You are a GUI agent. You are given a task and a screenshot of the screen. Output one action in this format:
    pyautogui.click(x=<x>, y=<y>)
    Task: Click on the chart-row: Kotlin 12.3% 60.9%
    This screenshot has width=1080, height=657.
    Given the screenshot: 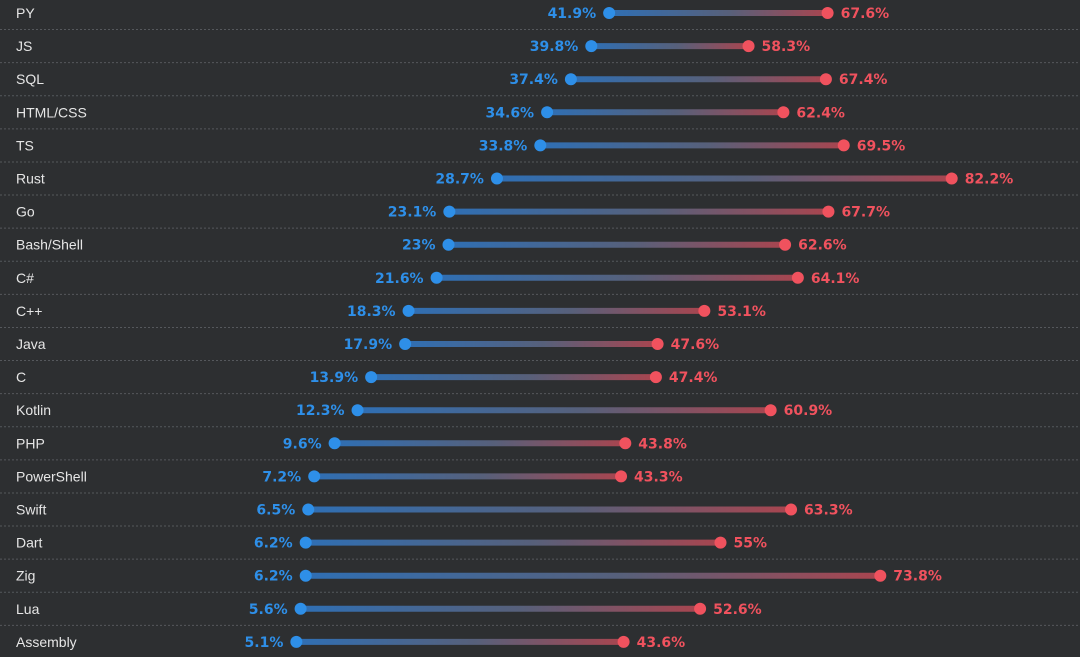 What is the action you would take?
    pyautogui.click(x=424, y=410)
    